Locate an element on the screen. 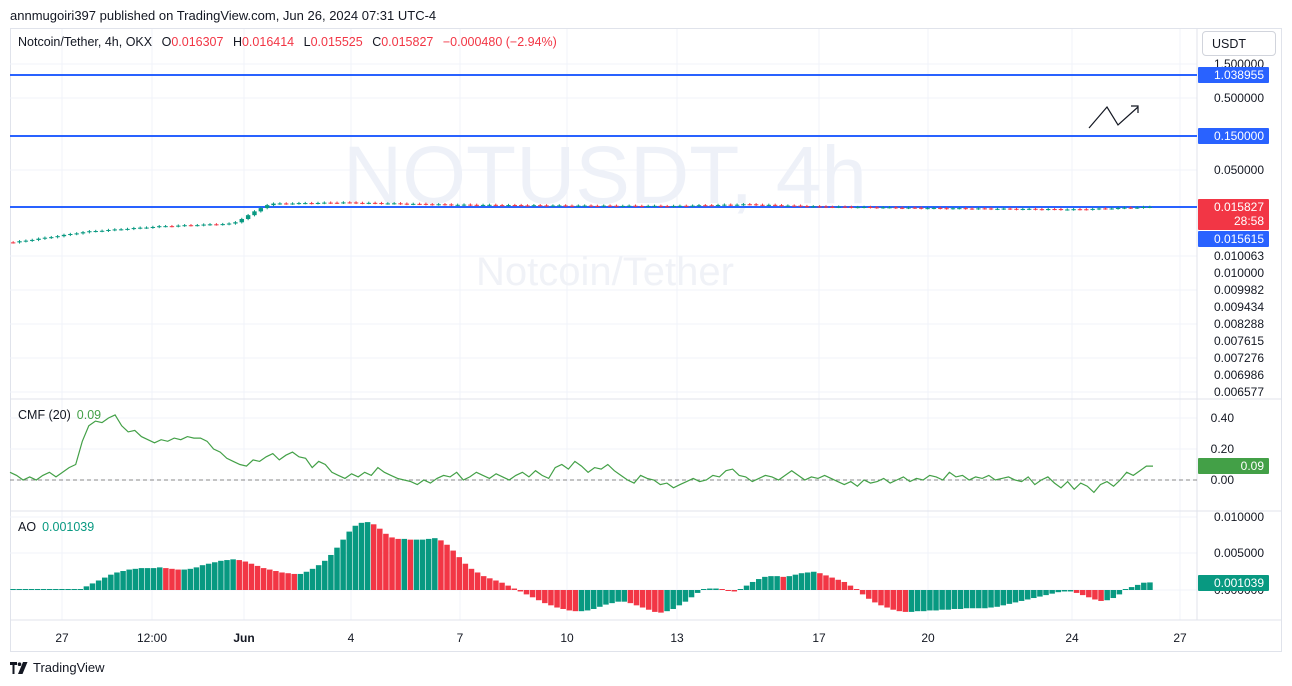  cmf-value-badge: 0.09 is located at coordinates (1233, 466).